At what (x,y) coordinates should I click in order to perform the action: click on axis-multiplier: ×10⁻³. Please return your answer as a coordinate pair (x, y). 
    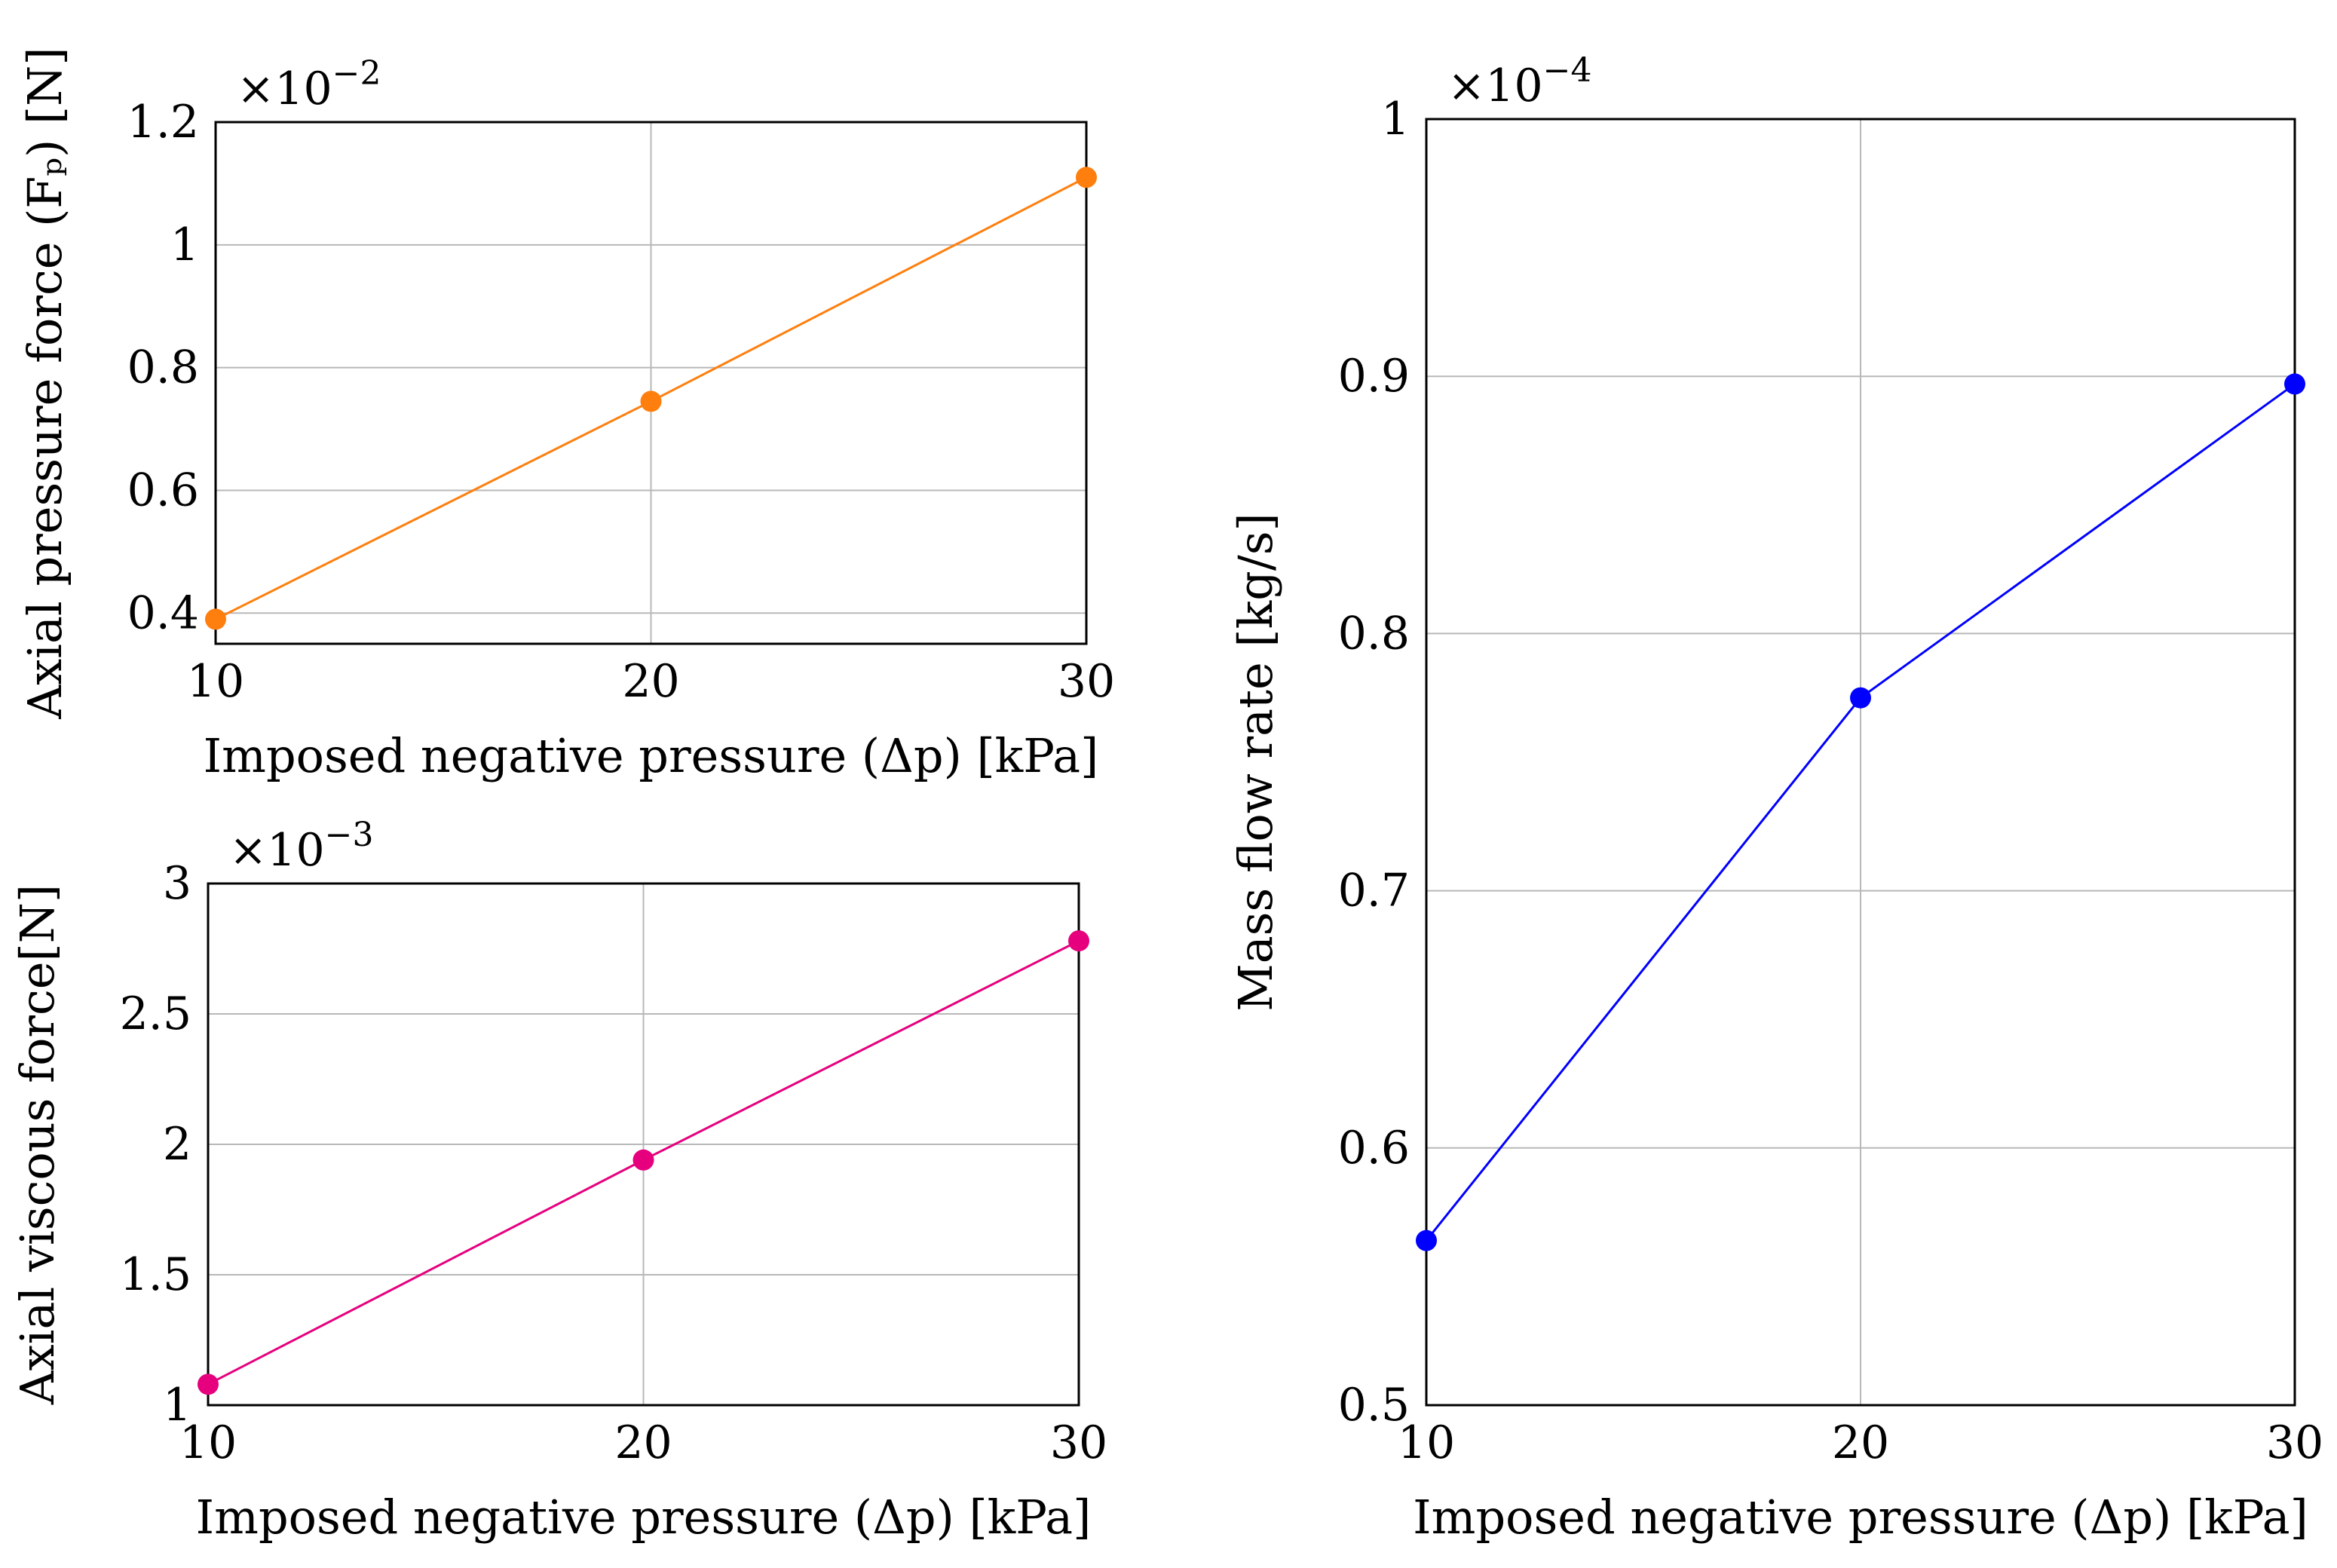
    Looking at the image, I should click on (301, 846).